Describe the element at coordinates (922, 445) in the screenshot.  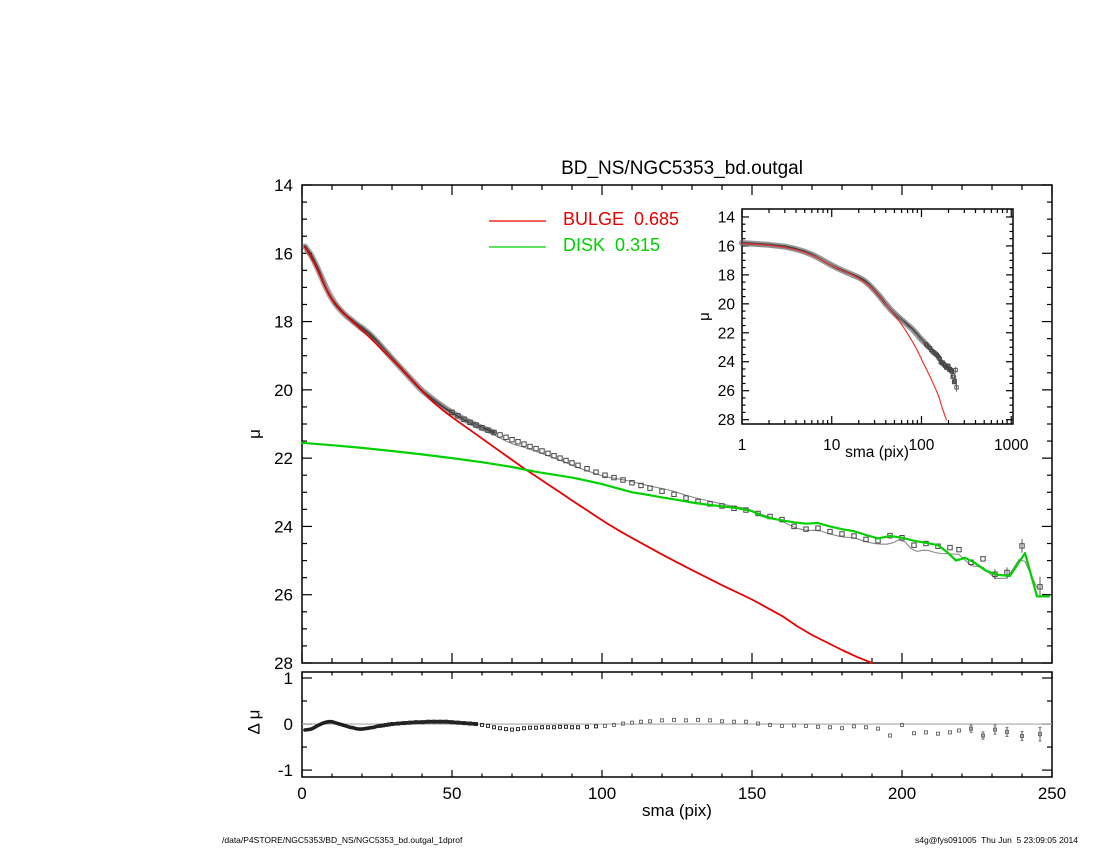
I see `inset-x-tick-label: 100` at that location.